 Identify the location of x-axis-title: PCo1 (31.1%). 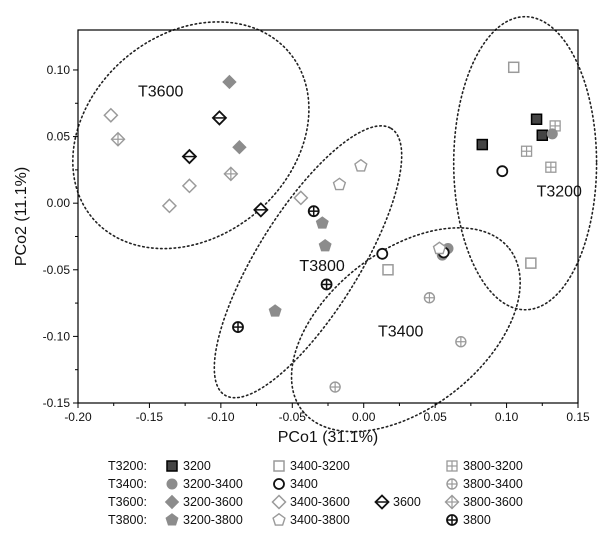
(328, 437).